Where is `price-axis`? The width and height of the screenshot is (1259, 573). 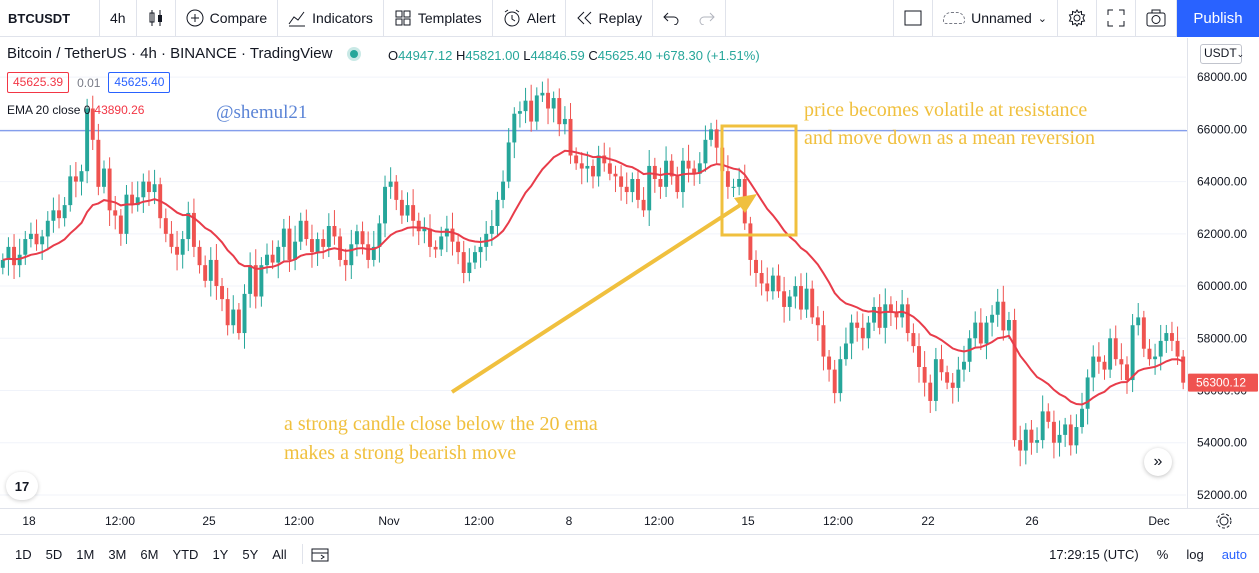 price-axis is located at coordinates (1223, 273).